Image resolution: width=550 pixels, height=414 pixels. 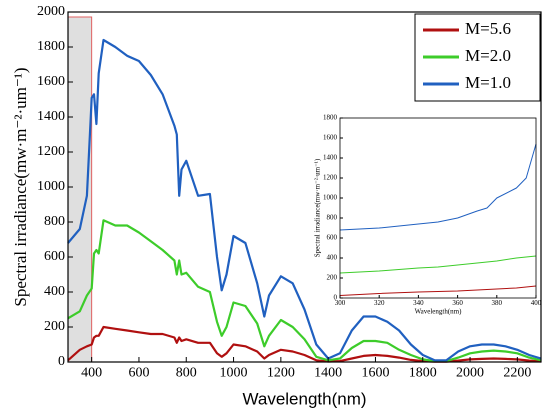 I want to click on x-tick-label: 340, so click(x=418, y=303).